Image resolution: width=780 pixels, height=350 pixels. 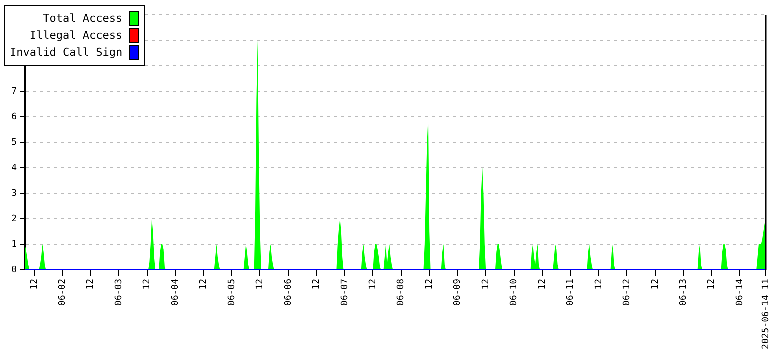 What do you see at coordinates (571, 292) in the screenshot?
I see `x-tick-label: 06-11` at bounding box center [571, 292].